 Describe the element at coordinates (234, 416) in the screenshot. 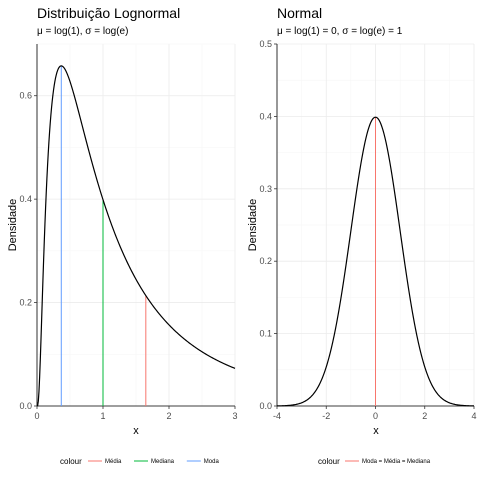

I see `x-tick-label: 3` at that location.